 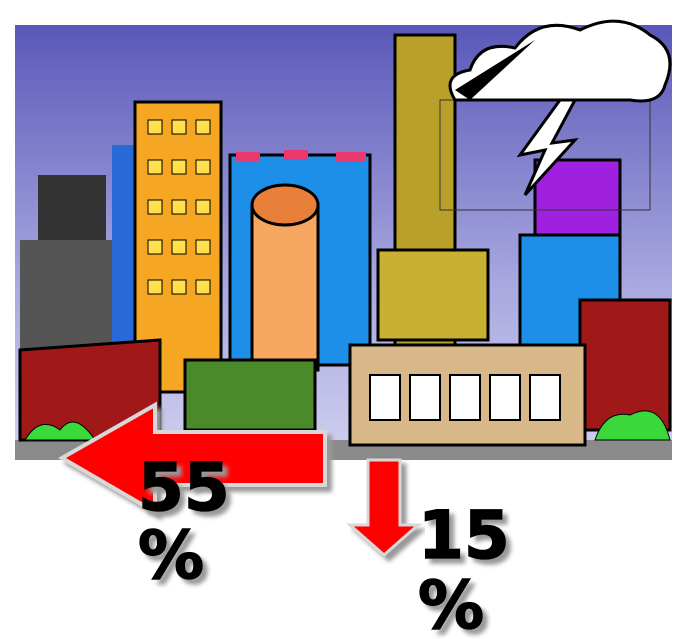 I want to click on down-arrow, so click(x=384, y=508).